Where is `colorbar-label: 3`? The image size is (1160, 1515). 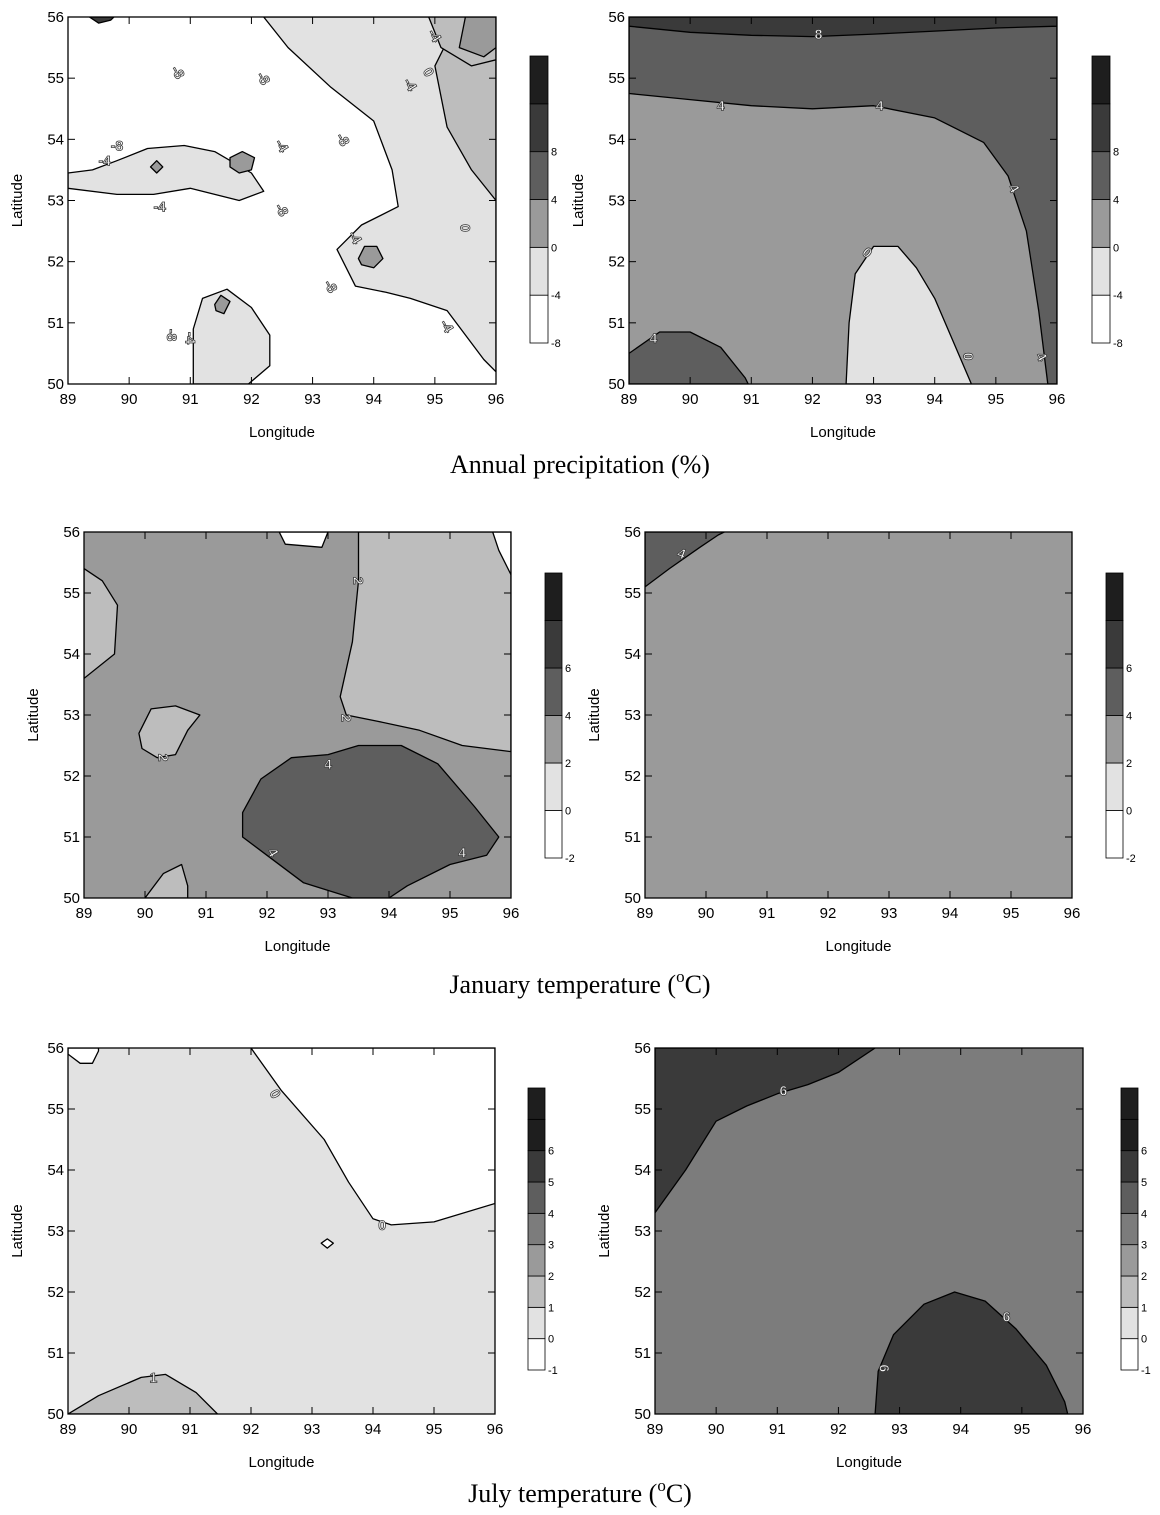 colorbar-label: 3 is located at coordinates (1144, 1246).